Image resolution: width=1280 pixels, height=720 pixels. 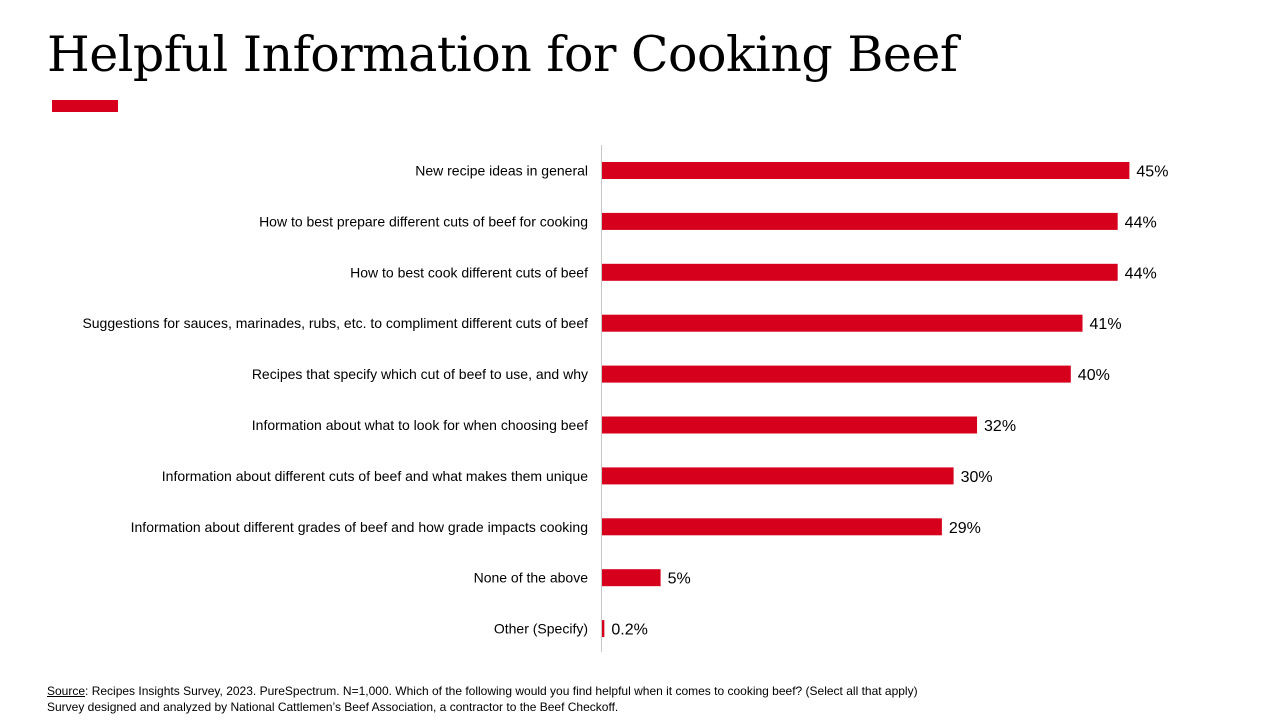 I want to click on category-label: None of the above, so click(x=531, y=578).